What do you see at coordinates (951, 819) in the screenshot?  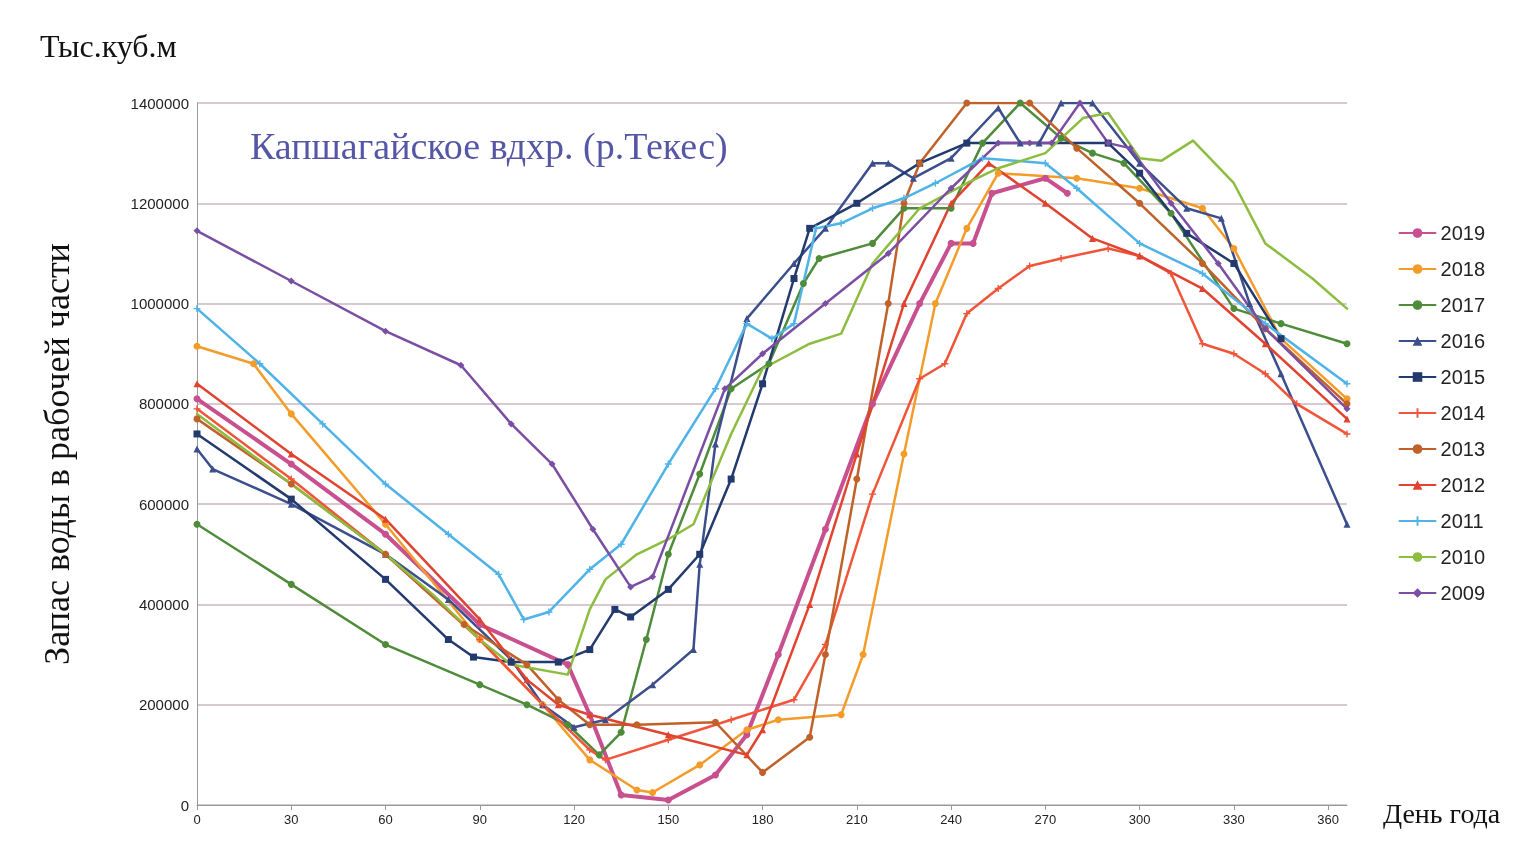 I see `x-tick-label: 240` at bounding box center [951, 819].